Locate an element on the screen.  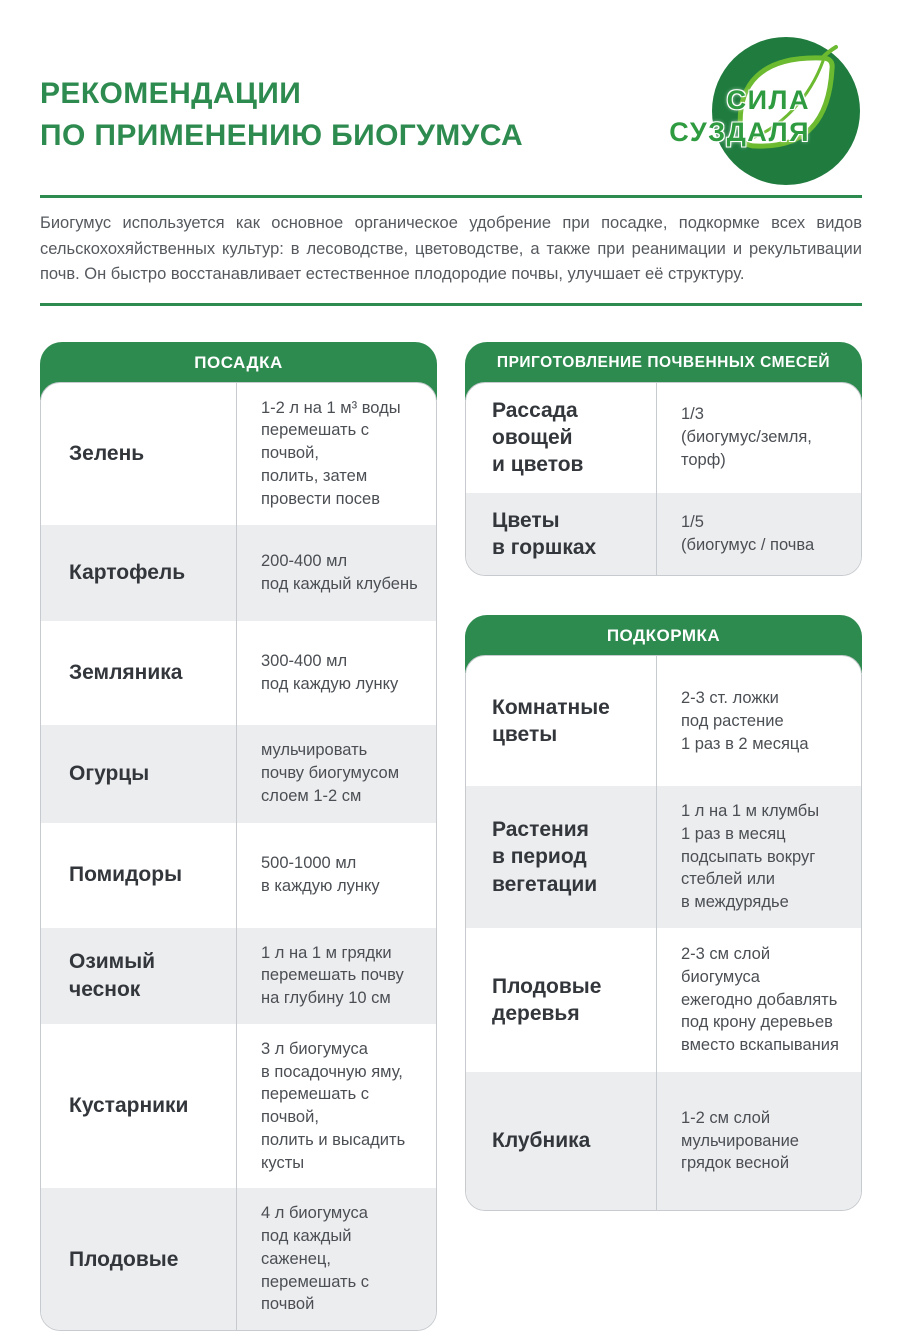
row-value: 300-400 мл под каждую лунку is located at coordinates (336, 672).